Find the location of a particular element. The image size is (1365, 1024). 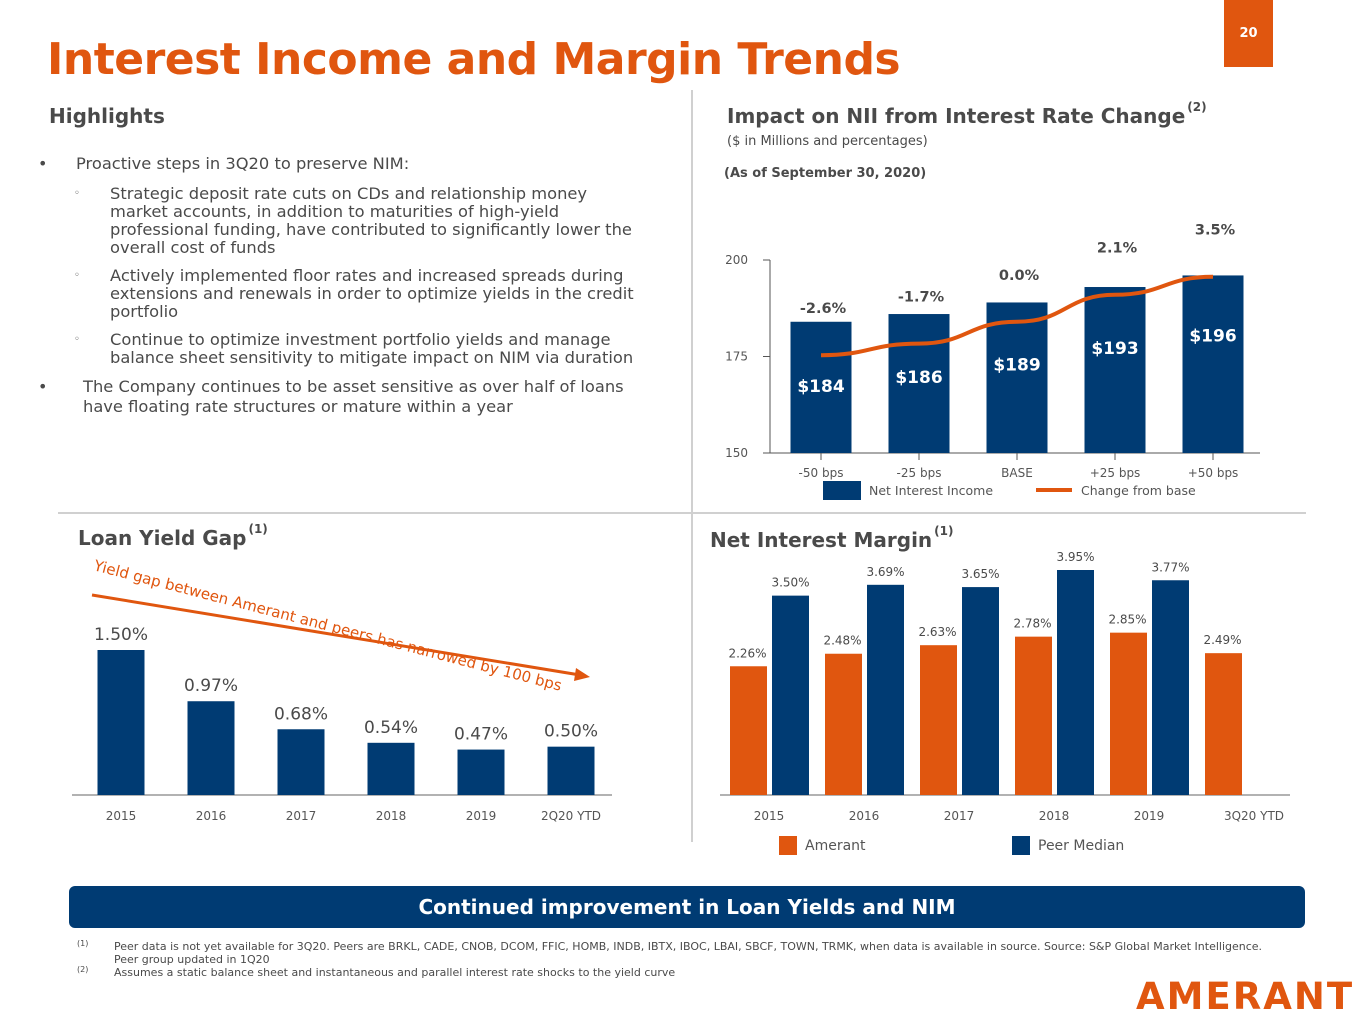

nii-as-of: (As of September 30, 2020) is located at coordinates (825, 173).